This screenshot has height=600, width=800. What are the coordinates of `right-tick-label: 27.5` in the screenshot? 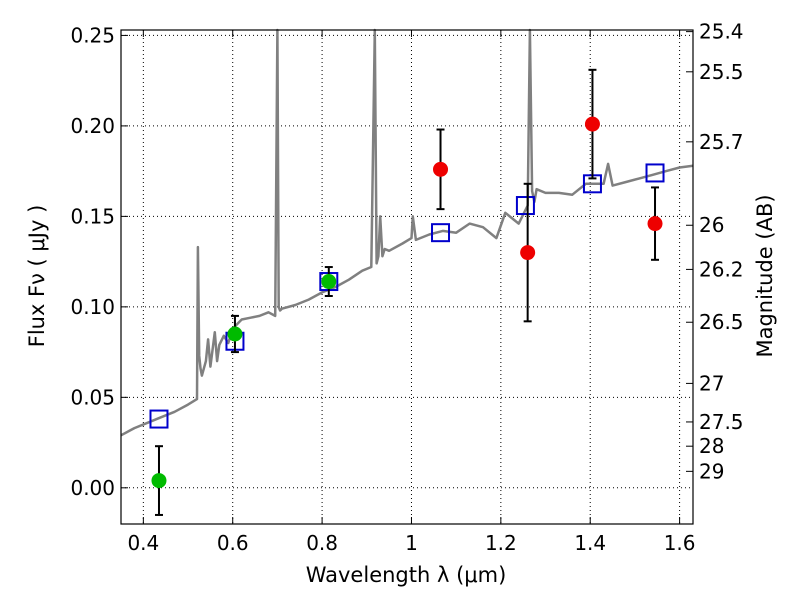 It's located at (721, 422).